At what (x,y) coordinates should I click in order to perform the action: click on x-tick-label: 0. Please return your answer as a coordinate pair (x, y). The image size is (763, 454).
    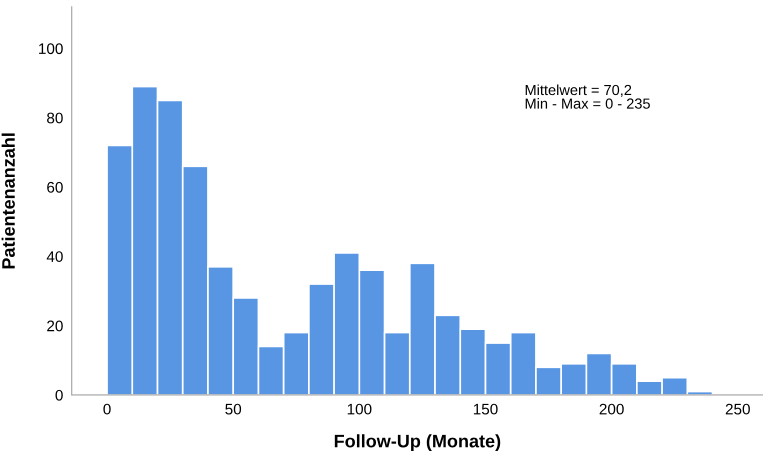
    Looking at the image, I should click on (107, 409).